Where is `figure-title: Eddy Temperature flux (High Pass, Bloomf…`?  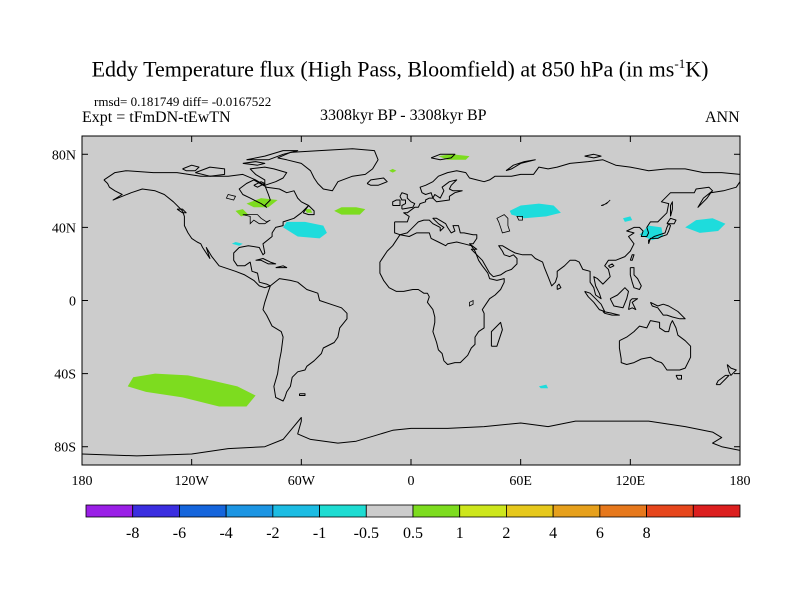
figure-title: Eddy Temperature flux (High Pass, Bloomf… is located at coordinates (400, 69).